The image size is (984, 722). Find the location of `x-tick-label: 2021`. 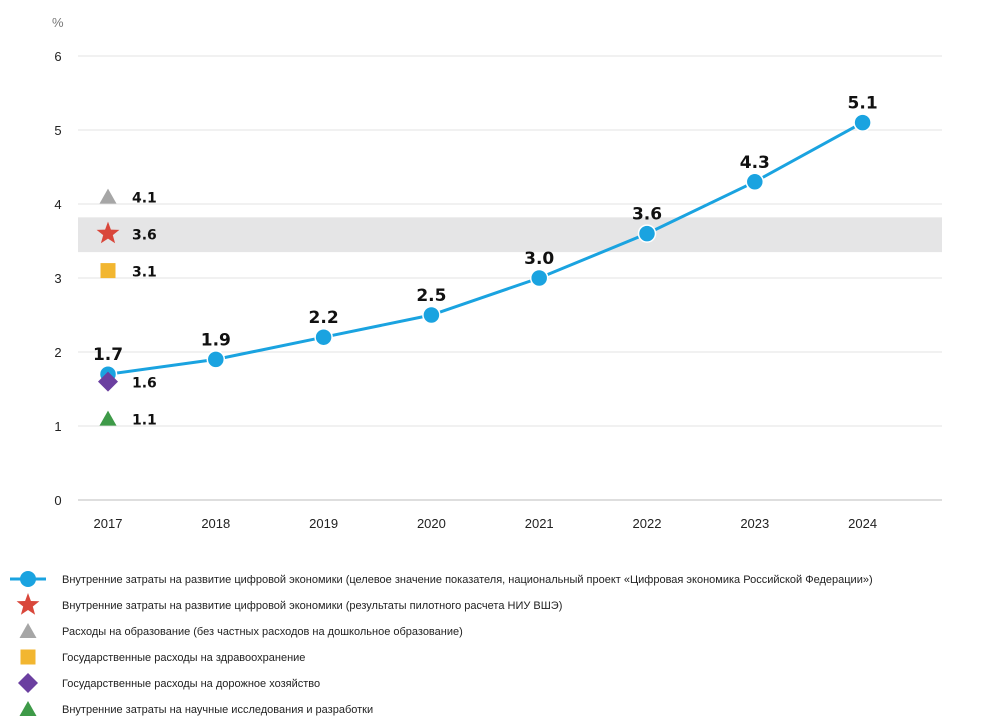

x-tick-label: 2021 is located at coordinates (539, 523).